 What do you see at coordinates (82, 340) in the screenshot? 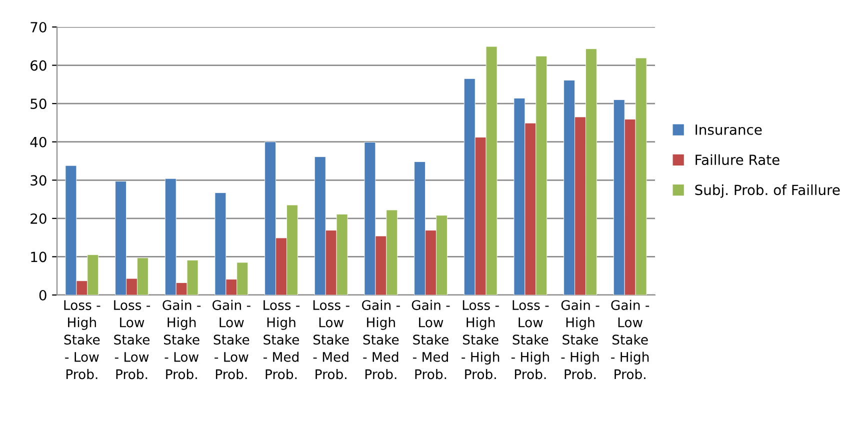
I see `x-tick-label: Loss - High Stake - Low Prob.` at bounding box center [82, 340].